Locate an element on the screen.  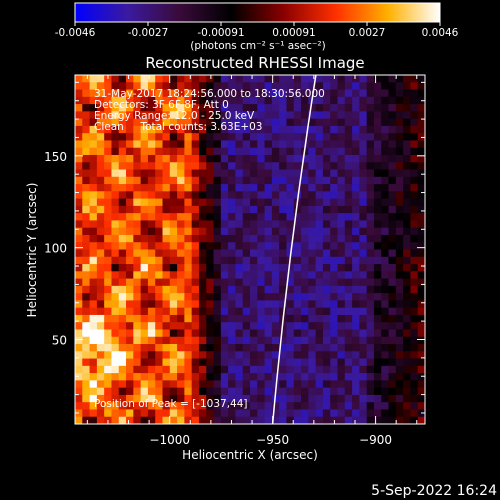
annotation-time: 31-May-2017 18:24:56.000 to 18:30:56.000 is located at coordinates (209, 94).